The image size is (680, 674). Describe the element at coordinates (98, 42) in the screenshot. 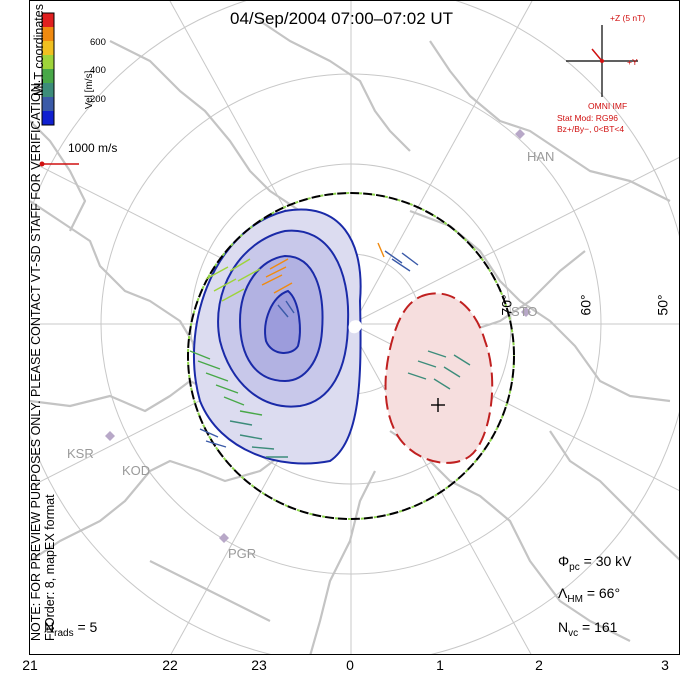

I see `colorbar-tick-600: 600` at that location.